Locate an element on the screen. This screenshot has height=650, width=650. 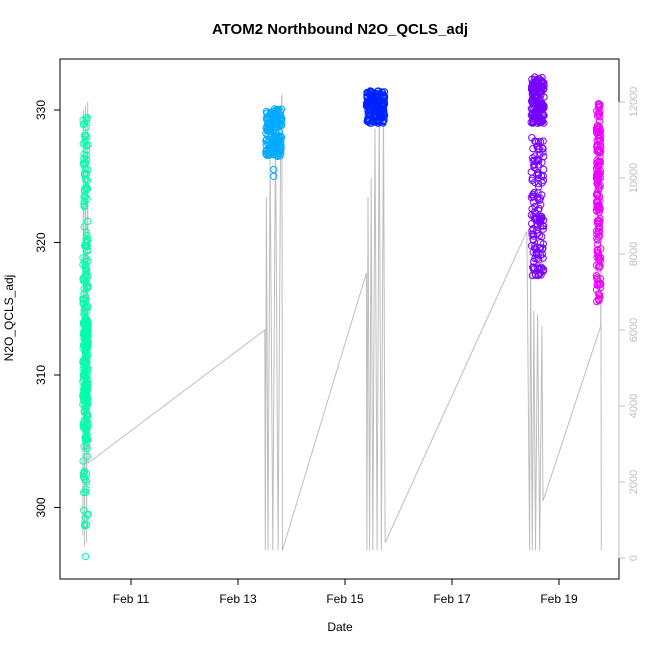
y-tick-label: 320 is located at coordinates (41, 242).